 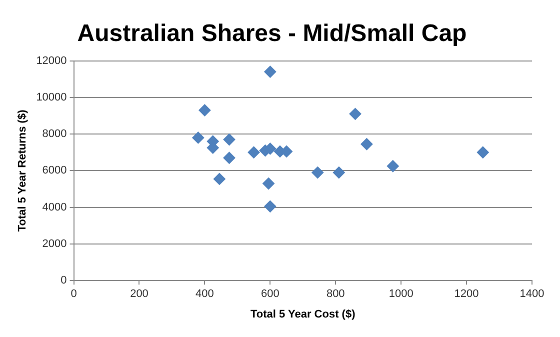 What do you see at coordinates (54, 207) in the screenshot?
I see `y-tick-label: 4000` at bounding box center [54, 207].